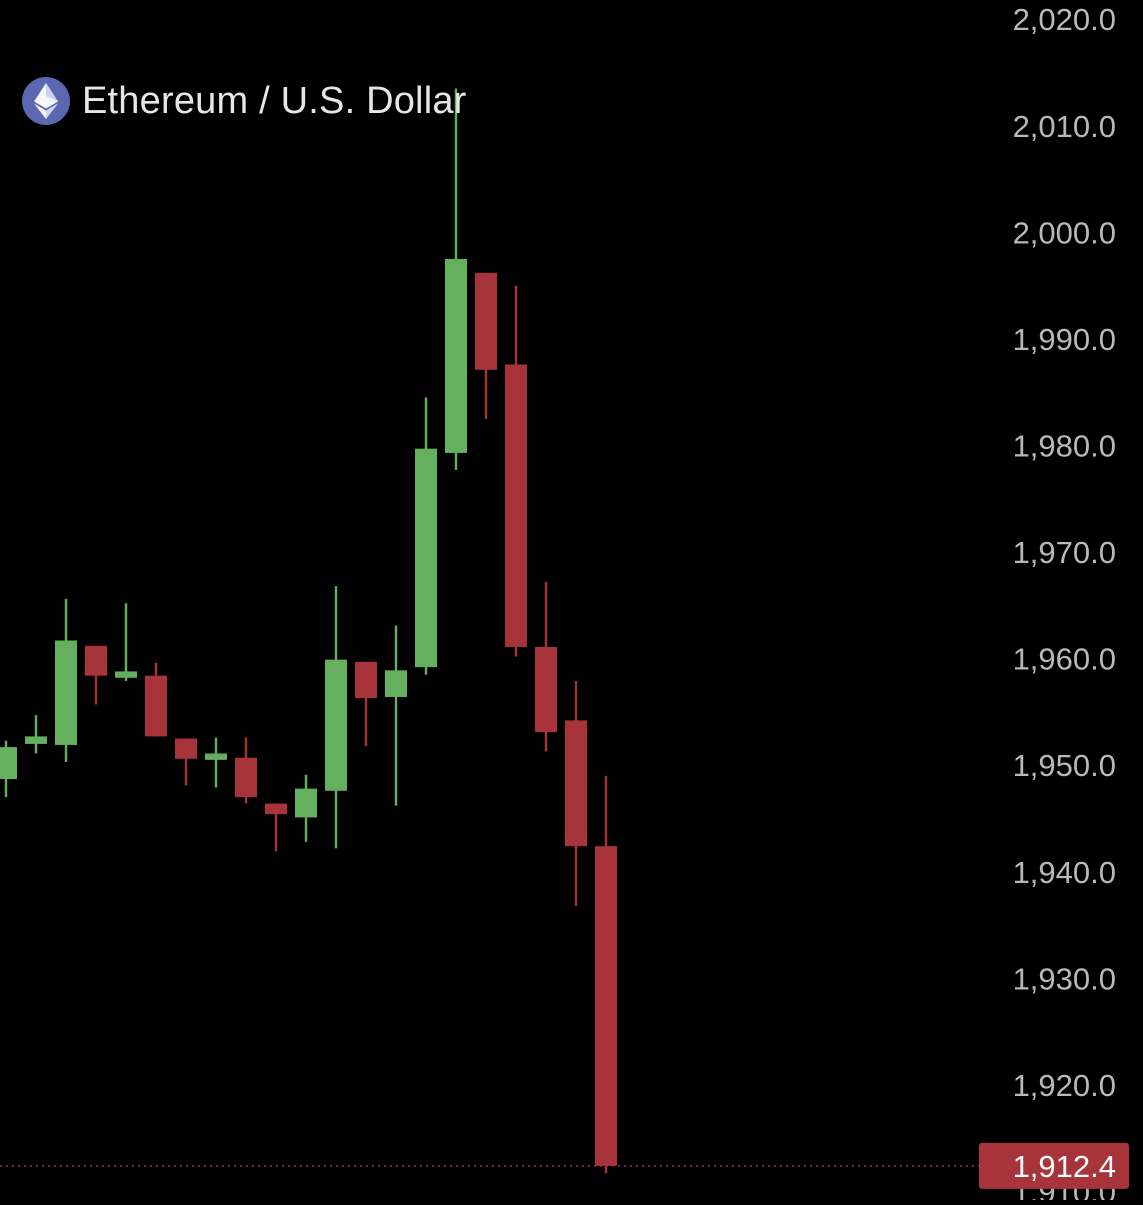  Describe the element at coordinates (1064, 232) in the screenshot. I see `price-tick-label: 2,000.0` at that location.